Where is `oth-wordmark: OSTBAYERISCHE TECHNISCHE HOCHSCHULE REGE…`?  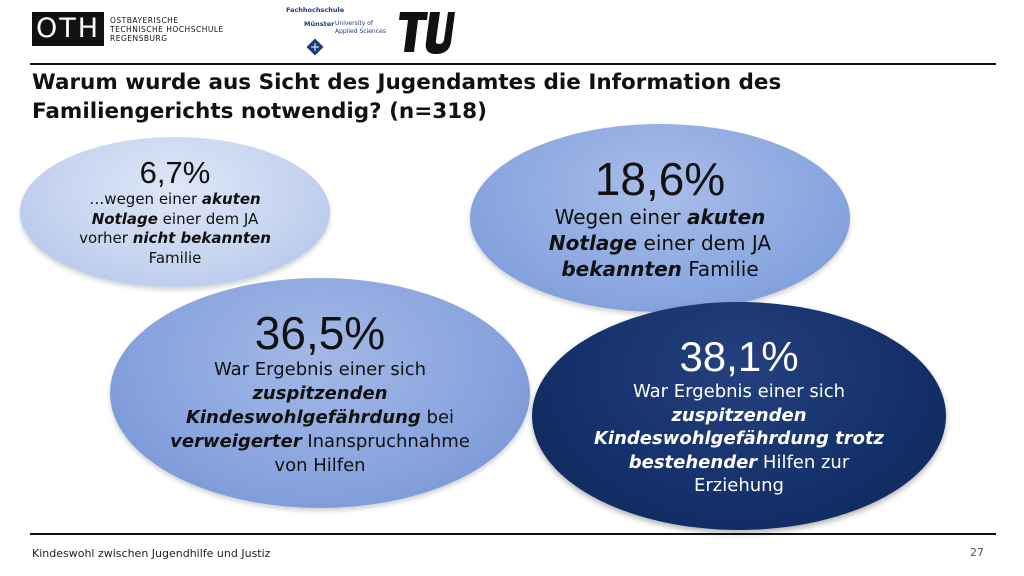
oth-wordmark: OSTBAYERISCHE TECHNISCHE HOCHSCHULE REGE… is located at coordinates (167, 29).